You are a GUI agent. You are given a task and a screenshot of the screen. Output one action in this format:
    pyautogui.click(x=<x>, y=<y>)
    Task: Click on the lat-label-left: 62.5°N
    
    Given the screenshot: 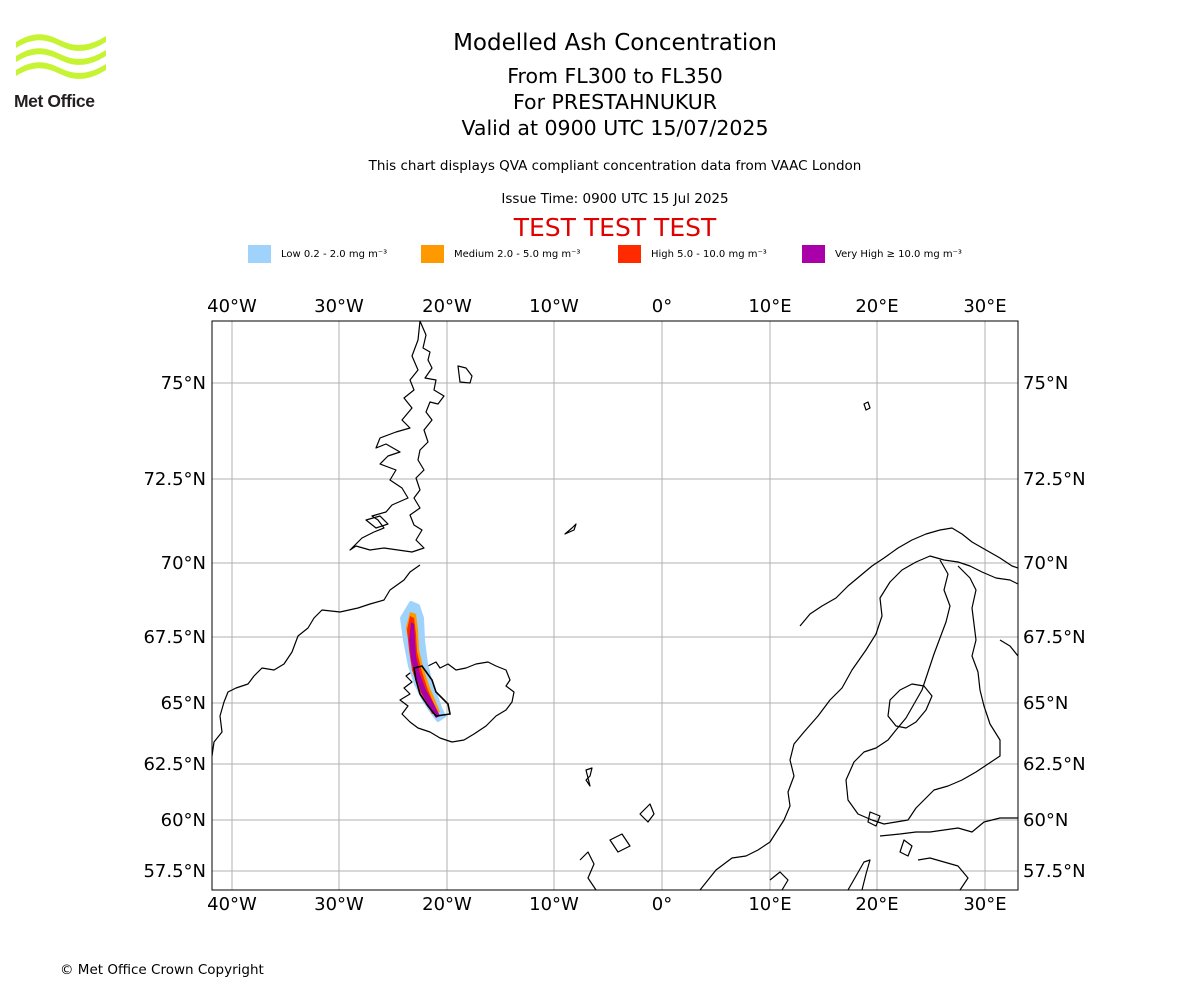 What is the action you would take?
    pyautogui.click(x=174, y=764)
    